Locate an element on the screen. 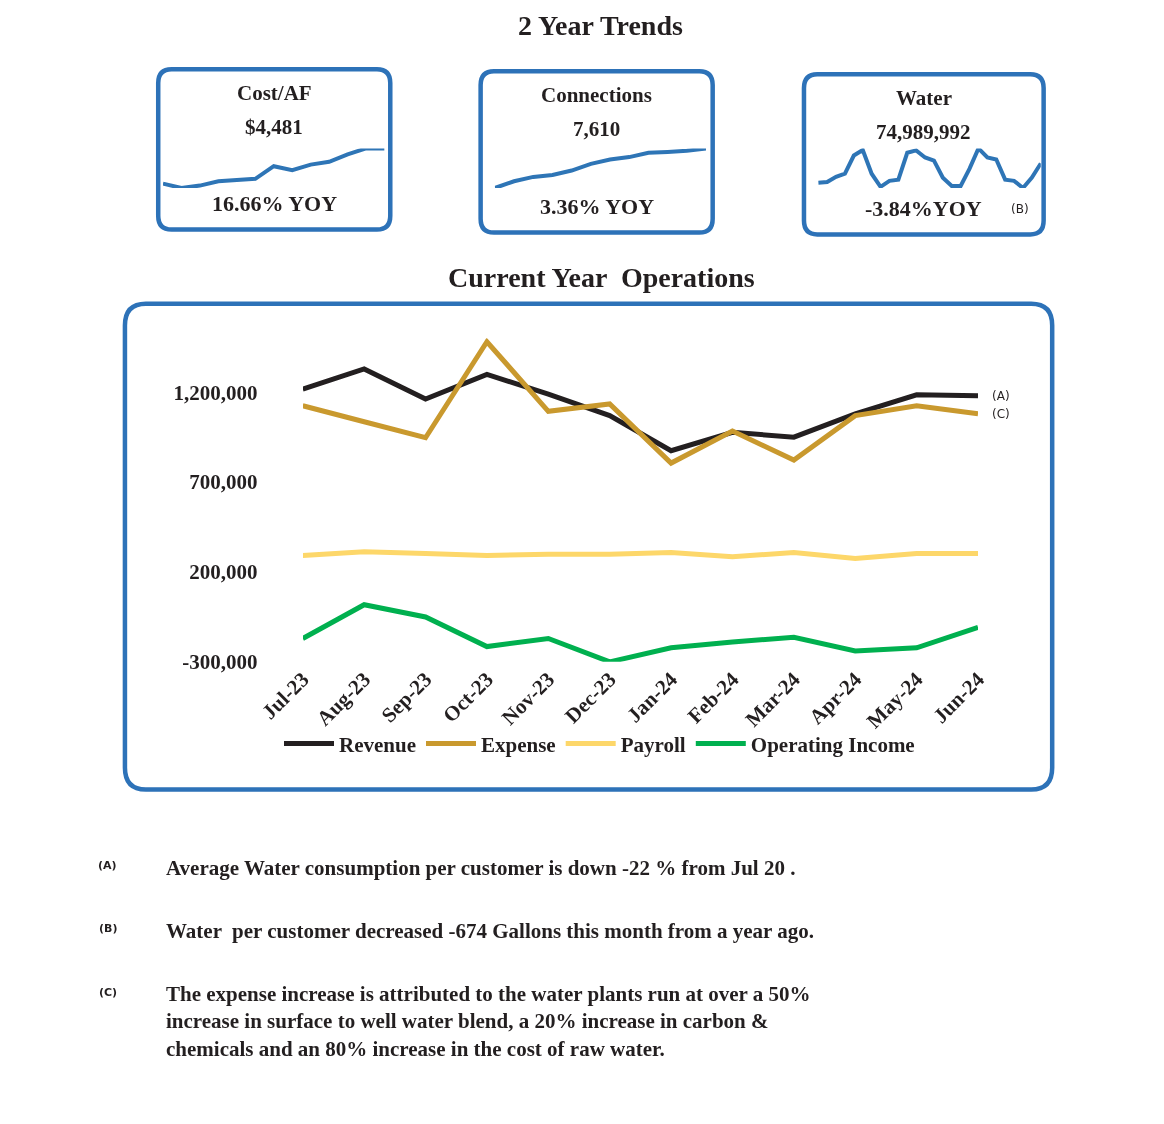 The image size is (1164, 1124). chart-subtitle: $4,481 is located at coordinates (274, 127).